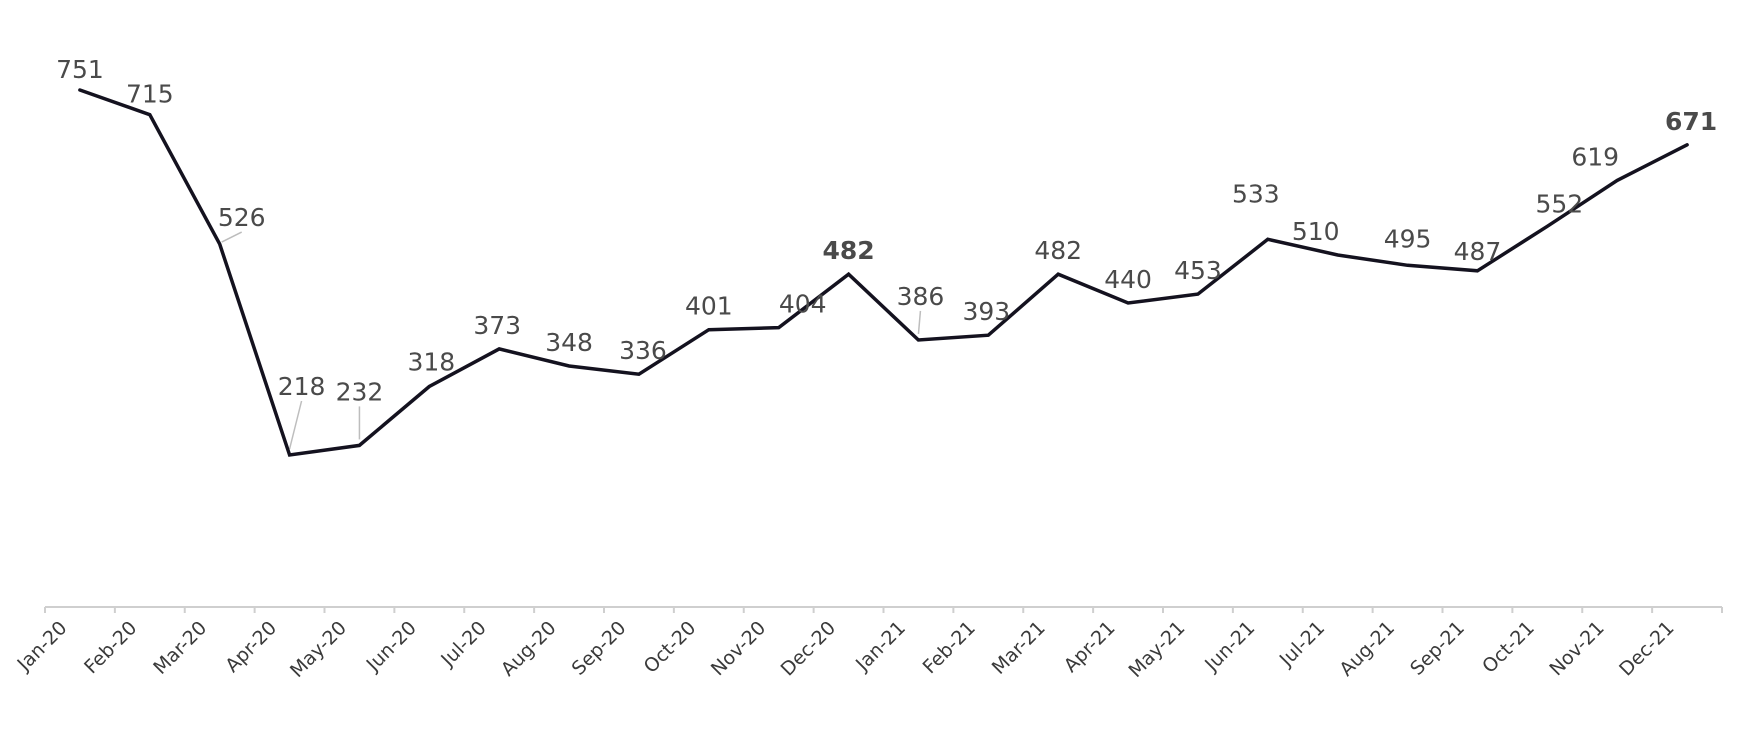 Image resolution: width=1740 pixels, height=750 pixels. Describe the element at coordinates (150, 94) in the screenshot. I see `data-label-feb-20: 715` at that location.